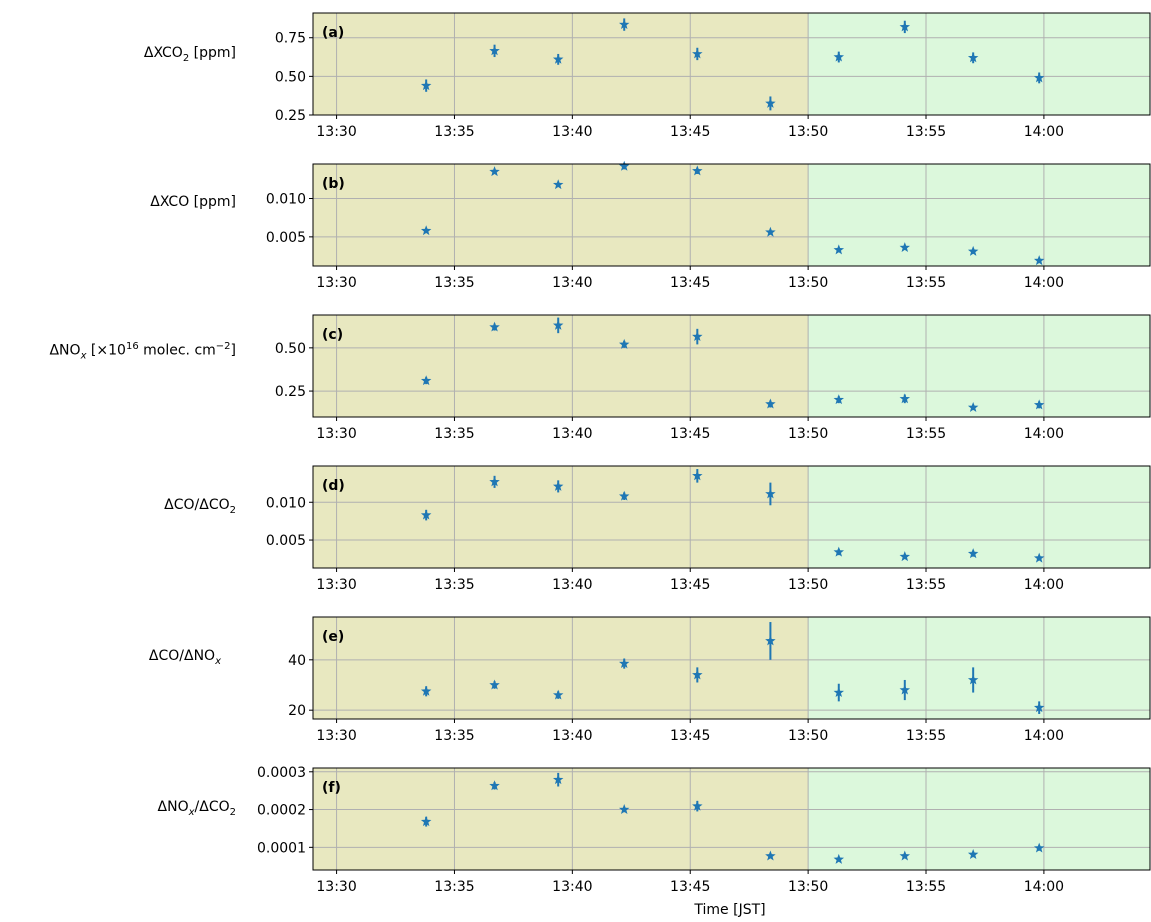 The width and height of the screenshot is (1151, 922). What do you see at coordinates (333, 486) in the screenshot?
I see `panel-label: (d)` at bounding box center [333, 486].